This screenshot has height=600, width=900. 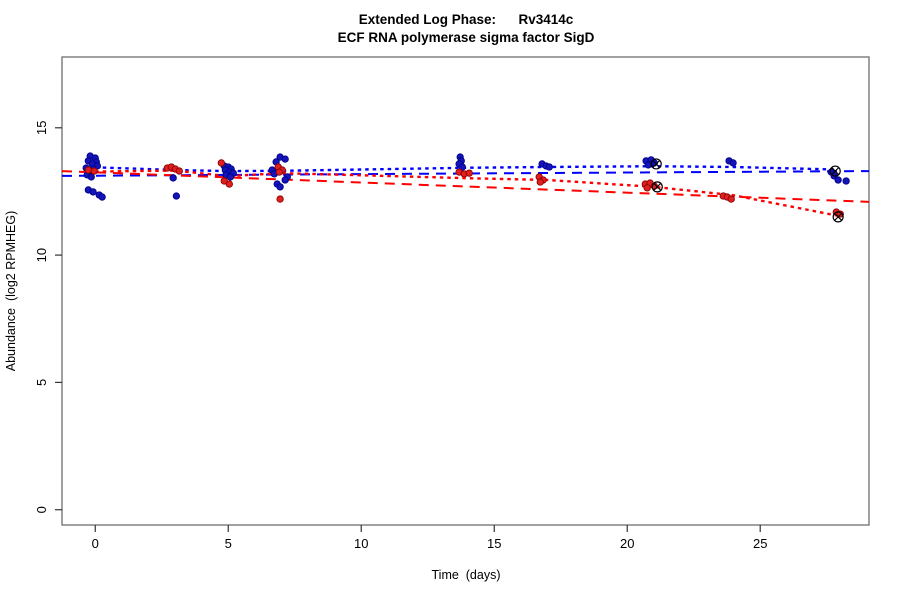 I want to click on y-tick-label: 15, so click(x=41, y=128).